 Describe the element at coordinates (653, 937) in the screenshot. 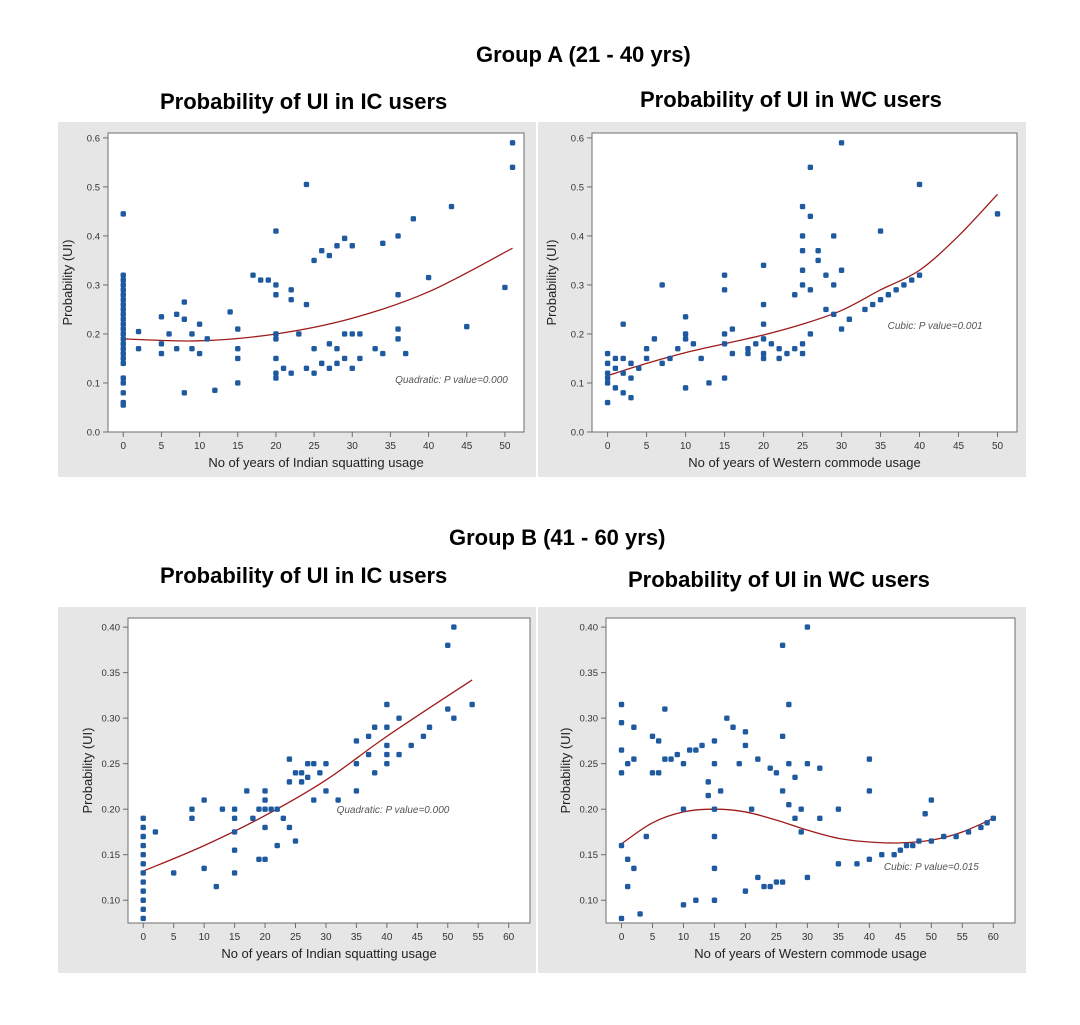

I see `chart-4-x-tick-label: 5` at that location.